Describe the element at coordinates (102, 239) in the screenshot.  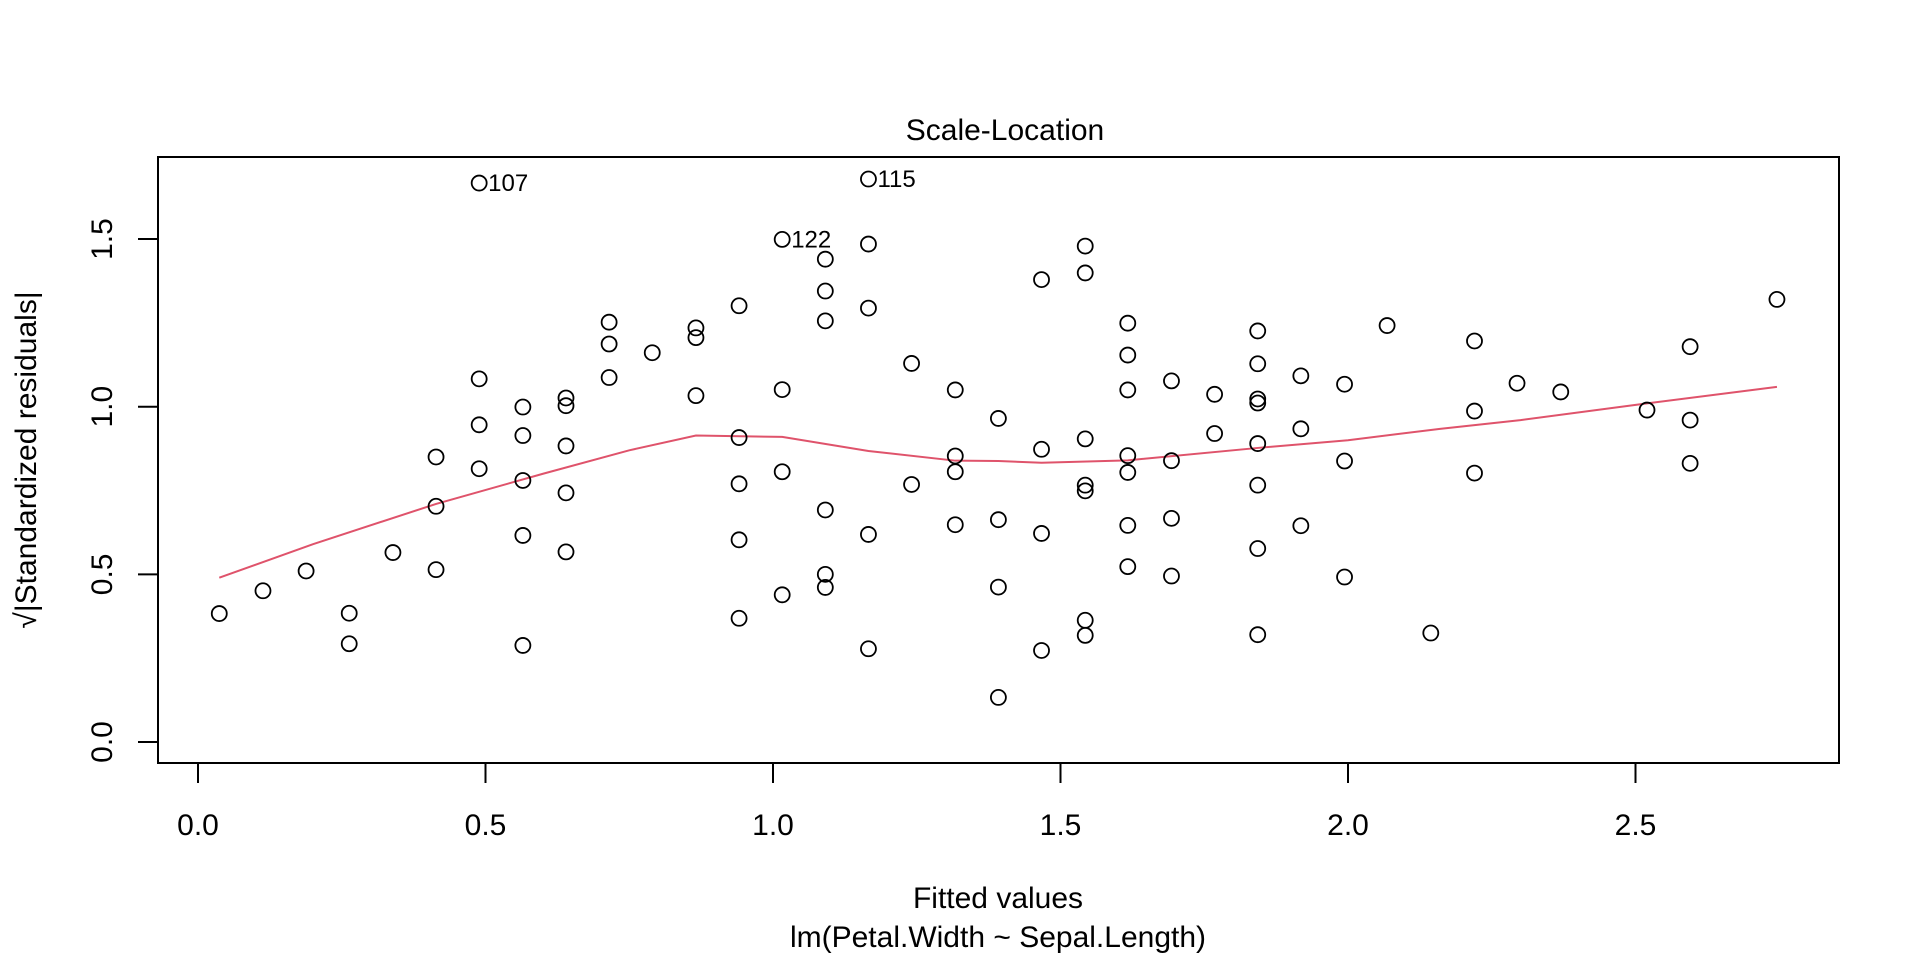
I see `y-tick-label: 1.5` at that location.